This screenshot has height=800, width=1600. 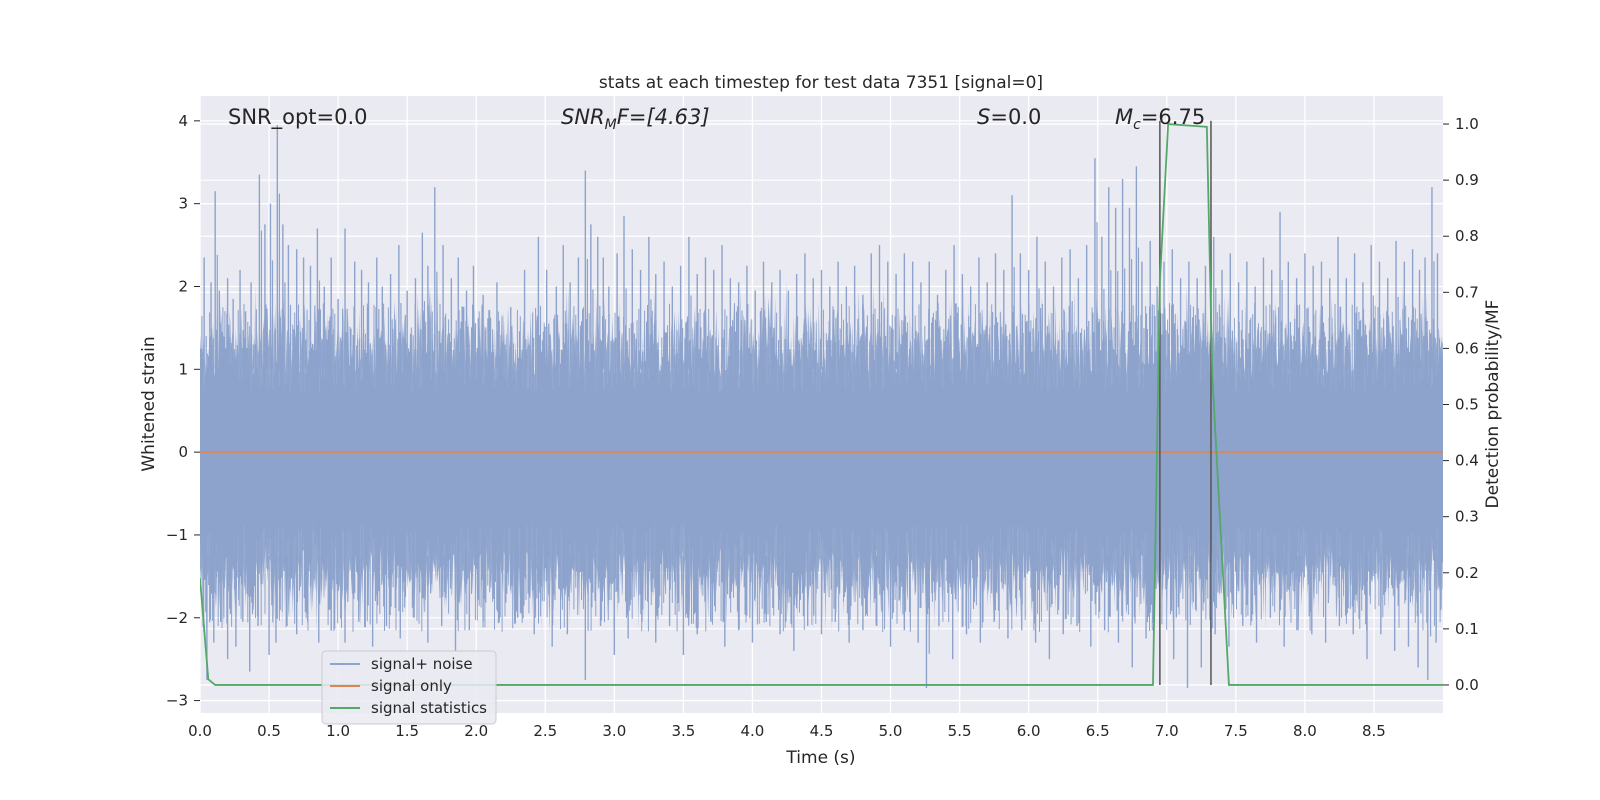 I want to click on x-tick-label: 5.0, so click(x=891, y=731).